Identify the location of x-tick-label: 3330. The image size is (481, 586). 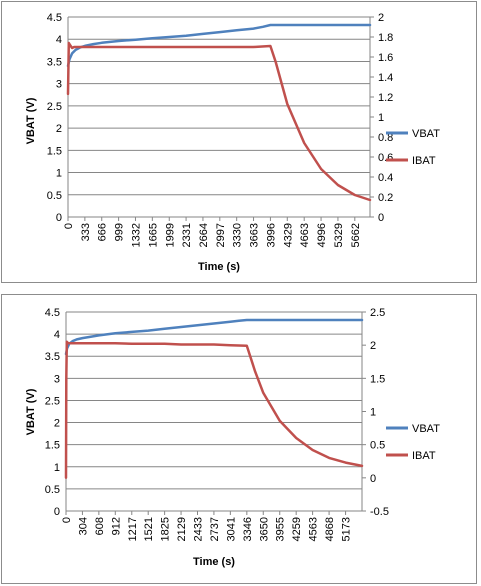
(238, 235).